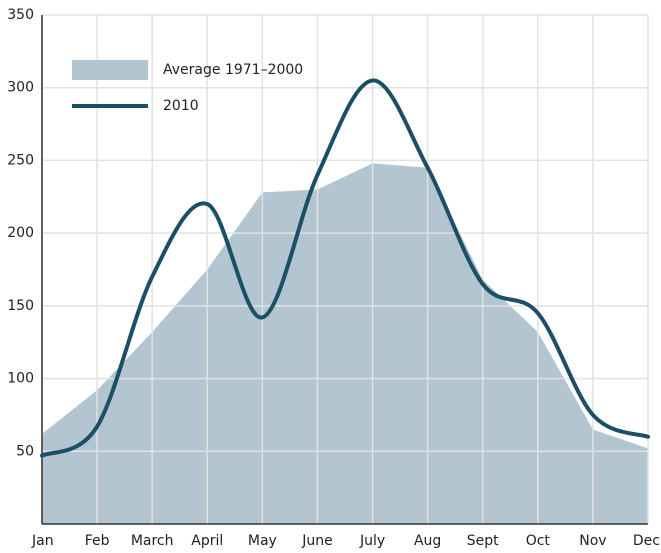 The height and width of the screenshot is (553, 661). What do you see at coordinates (20, 233) in the screenshot?
I see `y-tick-label: 200` at bounding box center [20, 233].